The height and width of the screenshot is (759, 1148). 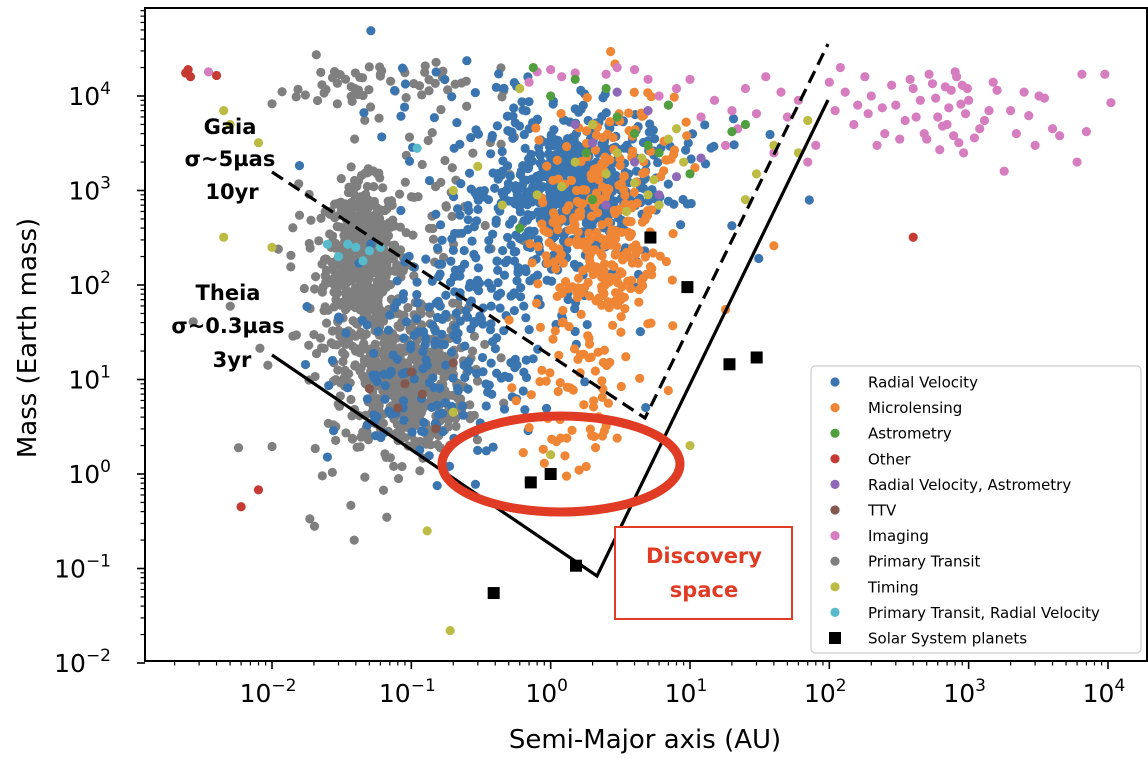 I want to click on point-astrometry, so click(x=690, y=174).